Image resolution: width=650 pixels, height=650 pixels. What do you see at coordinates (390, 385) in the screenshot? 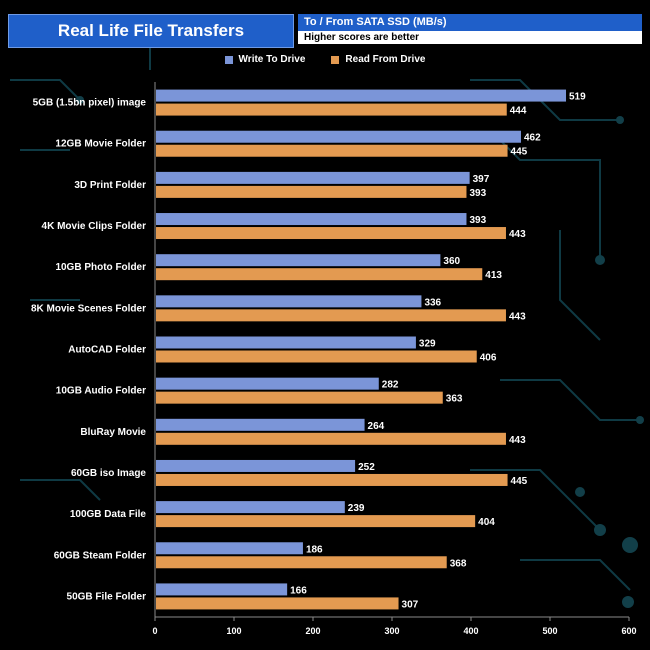
I see `data-label-write: 282` at bounding box center [390, 385].